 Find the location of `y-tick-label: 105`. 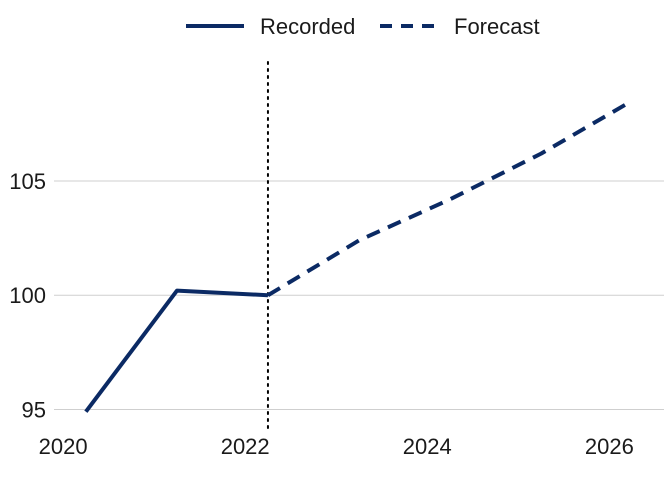

y-tick-label: 105 is located at coordinates (27, 181).